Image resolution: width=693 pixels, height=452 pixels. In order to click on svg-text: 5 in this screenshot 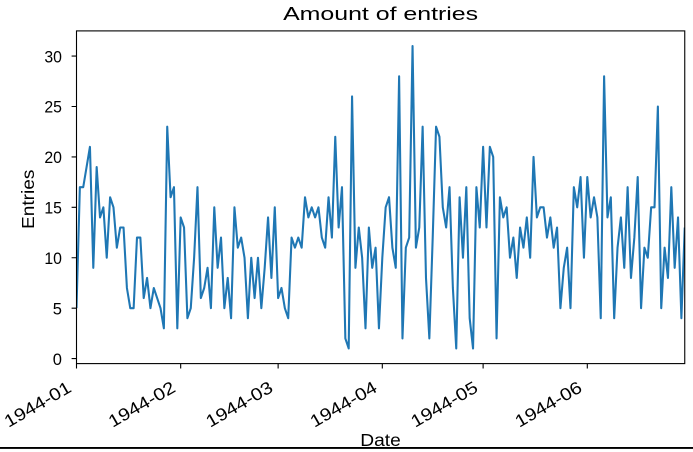, I will do `click(57, 308)`.